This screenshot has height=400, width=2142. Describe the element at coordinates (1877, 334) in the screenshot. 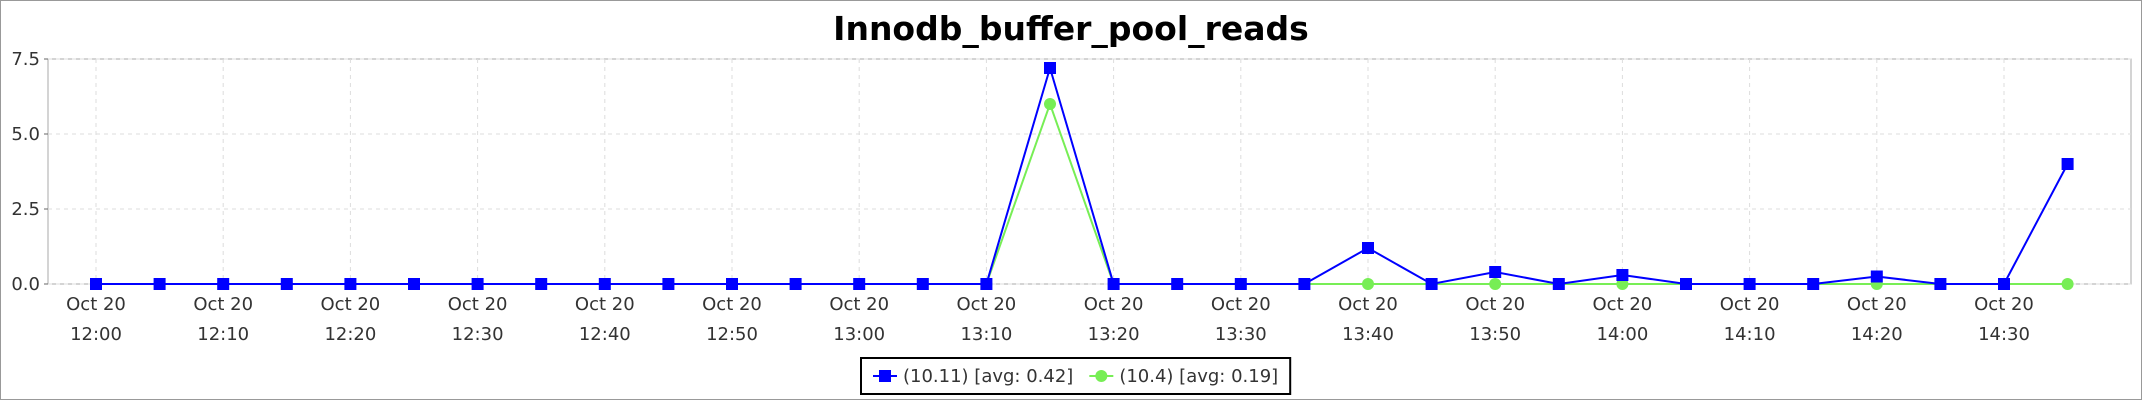

I see `x-tick-time: 14:20` at that location.